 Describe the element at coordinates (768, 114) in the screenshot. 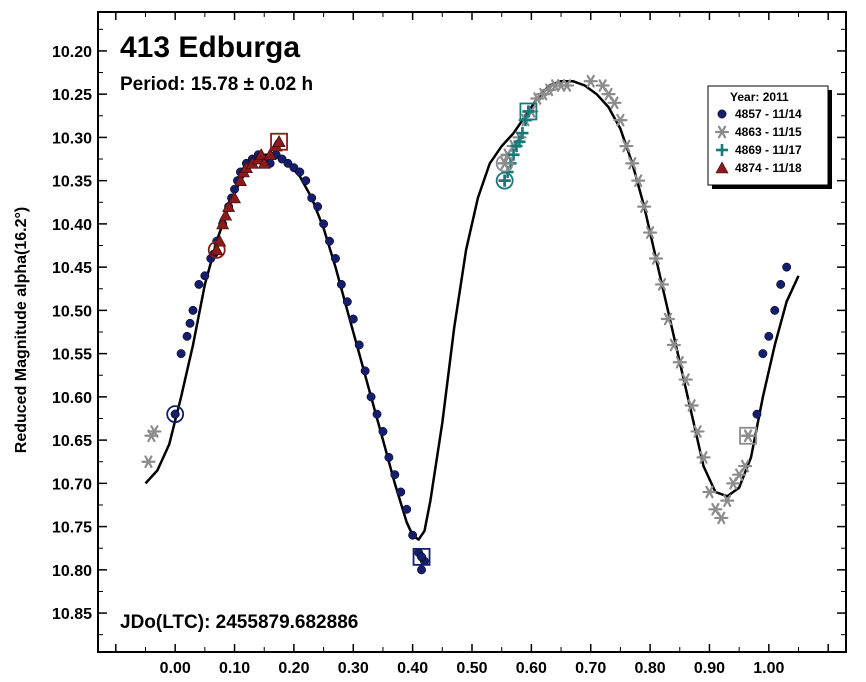

I see `legend-entry-label: 4857 - 11/14` at that location.